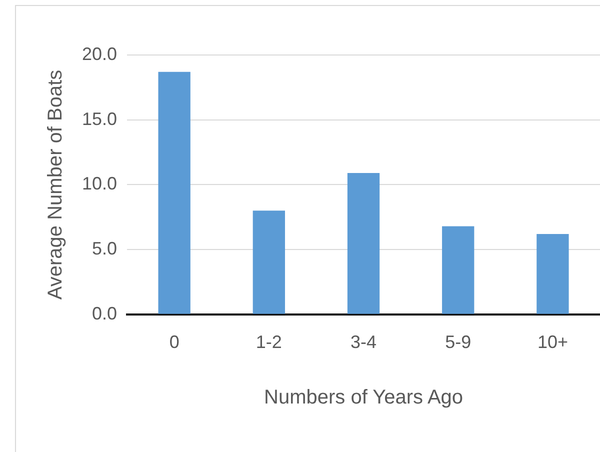  What do you see at coordinates (55, 185) in the screenshot?
I see `y-axis-title: Average Number of Boats` at bounding box center [55, 185].